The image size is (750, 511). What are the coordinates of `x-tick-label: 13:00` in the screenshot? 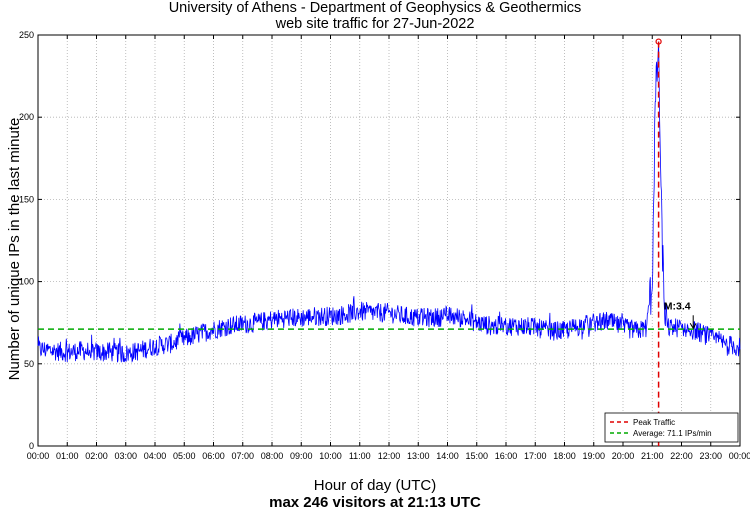 It's located at (418, 456).